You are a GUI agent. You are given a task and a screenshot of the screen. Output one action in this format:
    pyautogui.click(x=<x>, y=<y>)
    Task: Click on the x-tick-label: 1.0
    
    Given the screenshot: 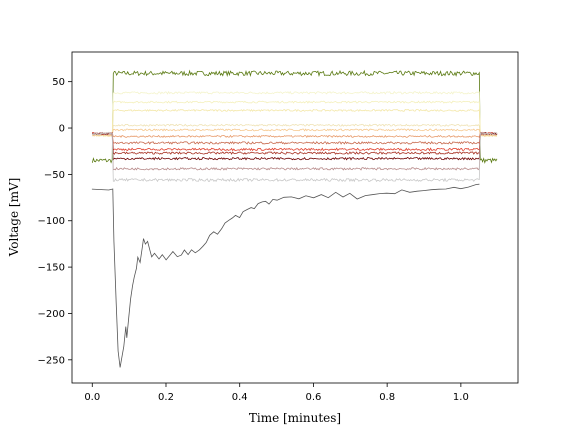 What is the action you would take?
    pyautogui.click(x=461, y=397)
    